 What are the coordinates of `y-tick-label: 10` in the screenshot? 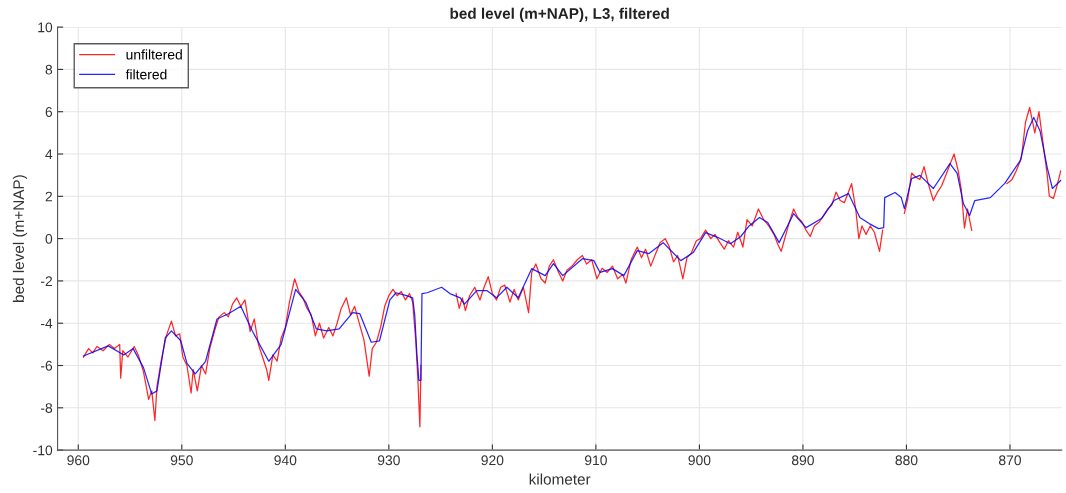 It's located at (45, 27).